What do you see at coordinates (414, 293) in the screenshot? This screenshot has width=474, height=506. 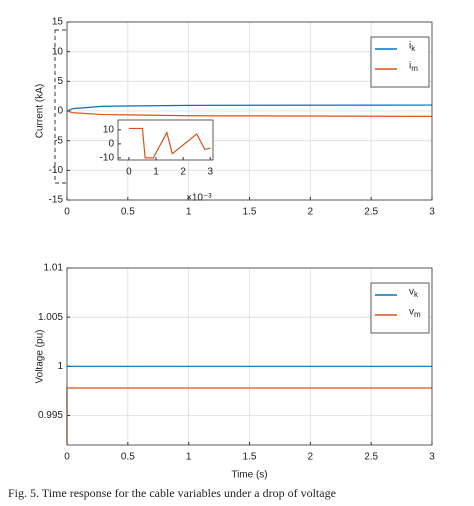 I see `legend-label: vk` at bounding box center [414, 293].